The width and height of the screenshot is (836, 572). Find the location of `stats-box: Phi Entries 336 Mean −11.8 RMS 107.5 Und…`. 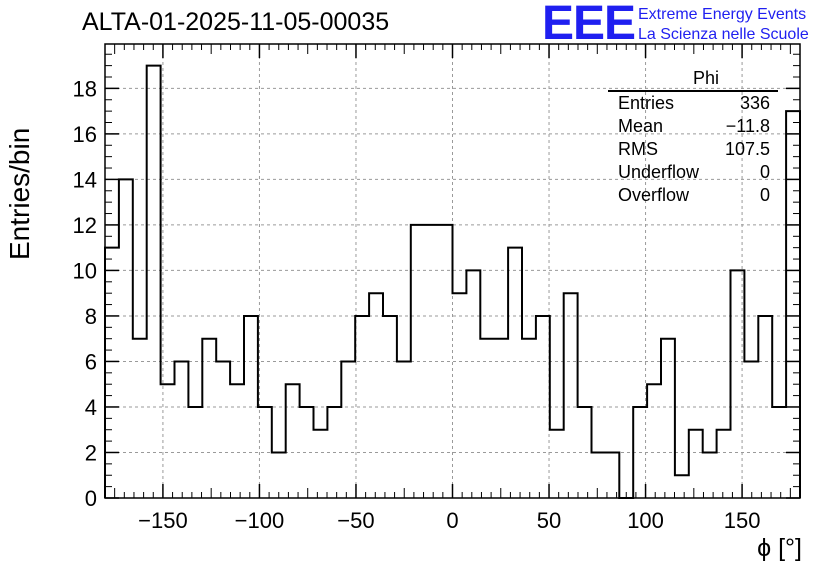

stats-box: Phi Entries 336 Mean −11.8 RMS 107.5 Und… is located at coordinates (693, 136).